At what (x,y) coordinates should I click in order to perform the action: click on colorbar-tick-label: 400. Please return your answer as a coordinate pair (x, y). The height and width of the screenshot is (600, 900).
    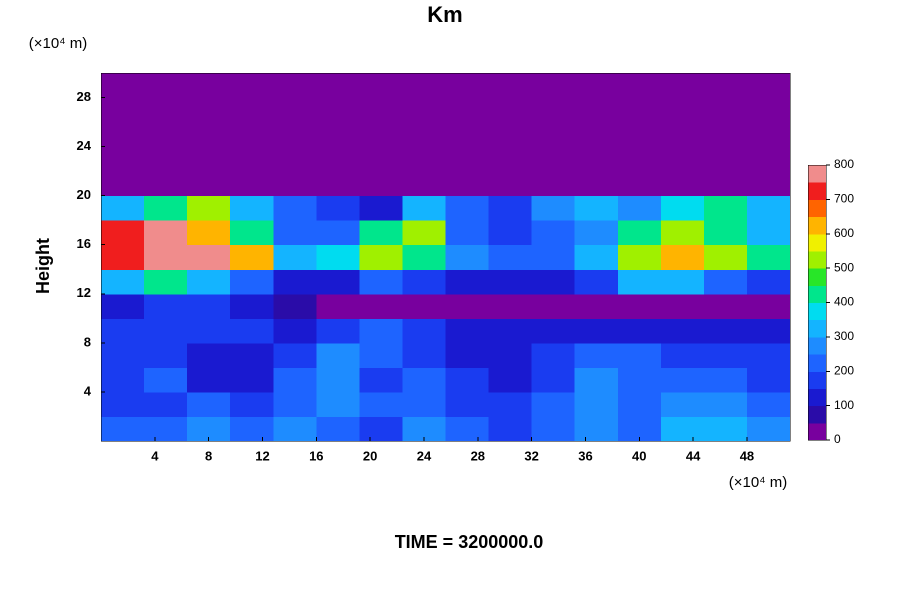
    Looking at the image, I should click on (844, 302).